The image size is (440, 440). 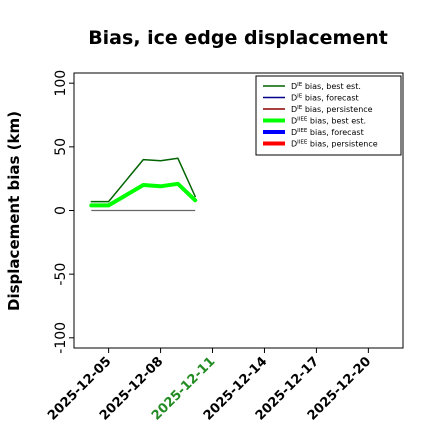 I want to click on legend-entry: DIIEE bias, best est., so click(x=328, y=121).